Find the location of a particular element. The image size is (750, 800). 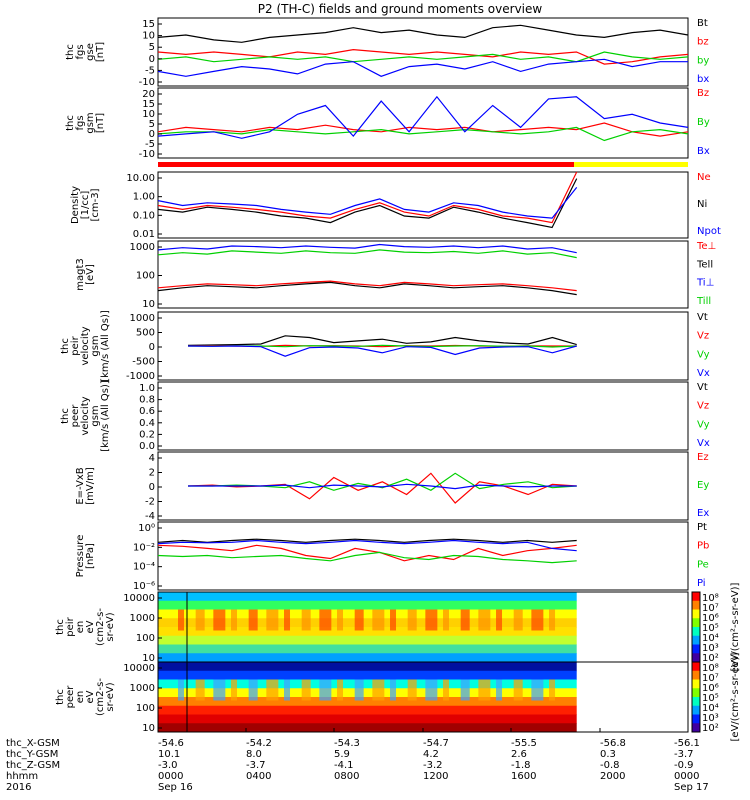

x-row-value: 2000 is located at coordinates (612, 776).